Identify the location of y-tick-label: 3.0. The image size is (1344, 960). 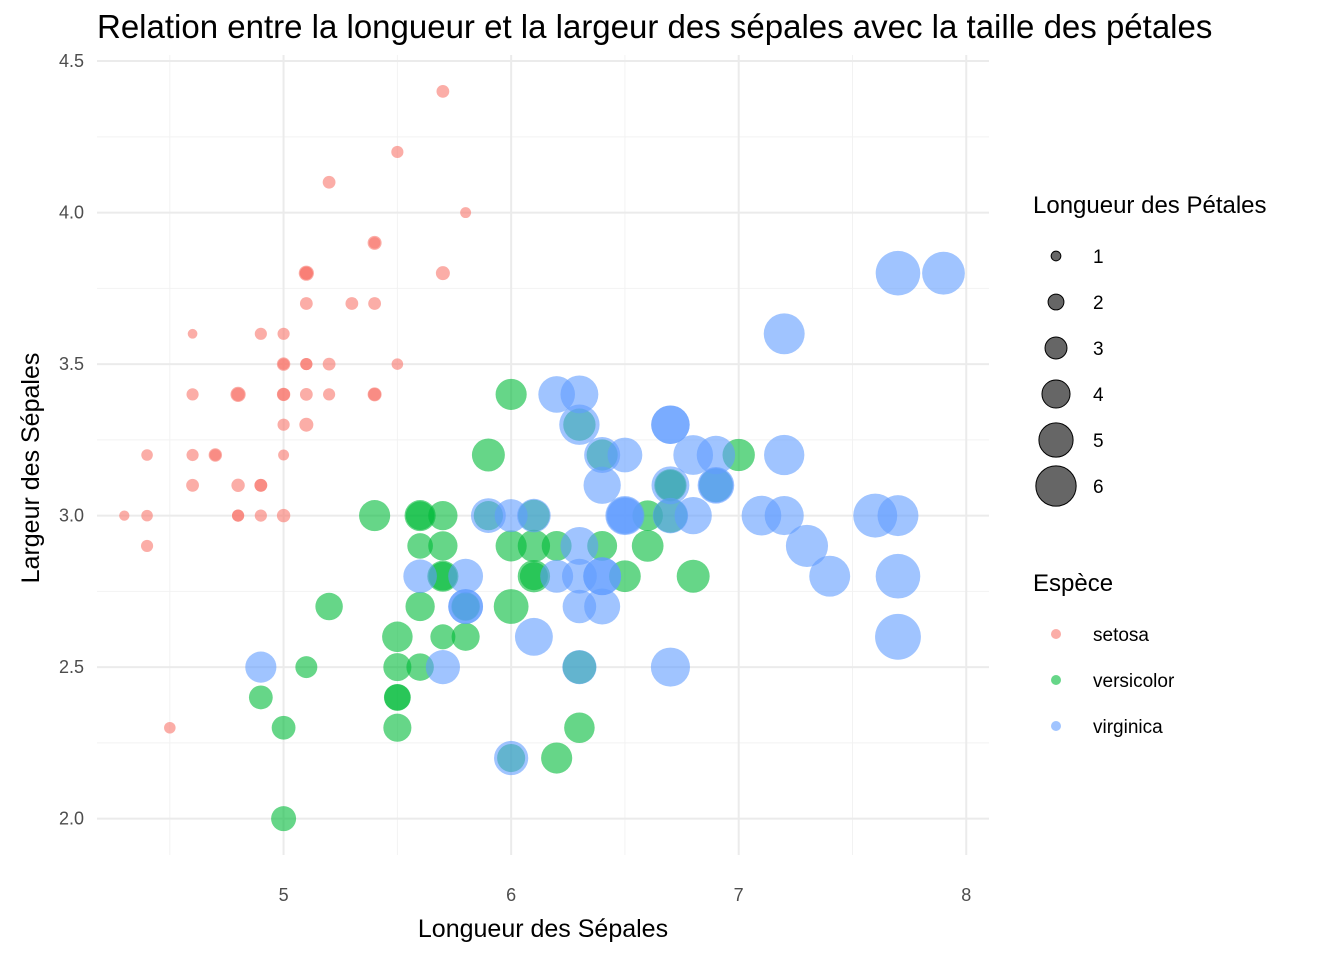
(71, 516).